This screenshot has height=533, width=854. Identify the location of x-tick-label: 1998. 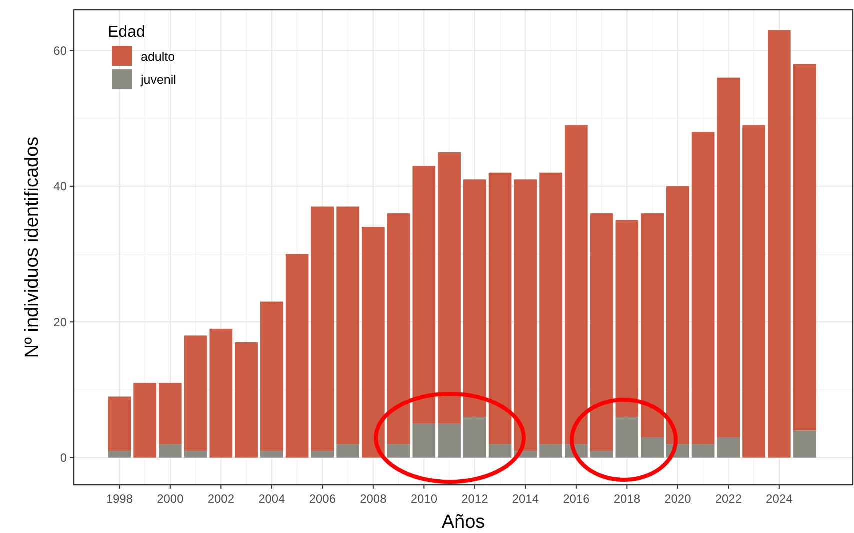
(120, 499).